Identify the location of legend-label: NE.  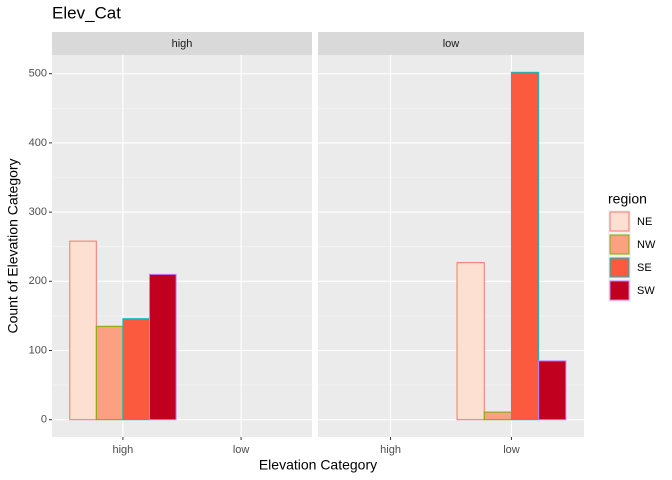
(644, 222).